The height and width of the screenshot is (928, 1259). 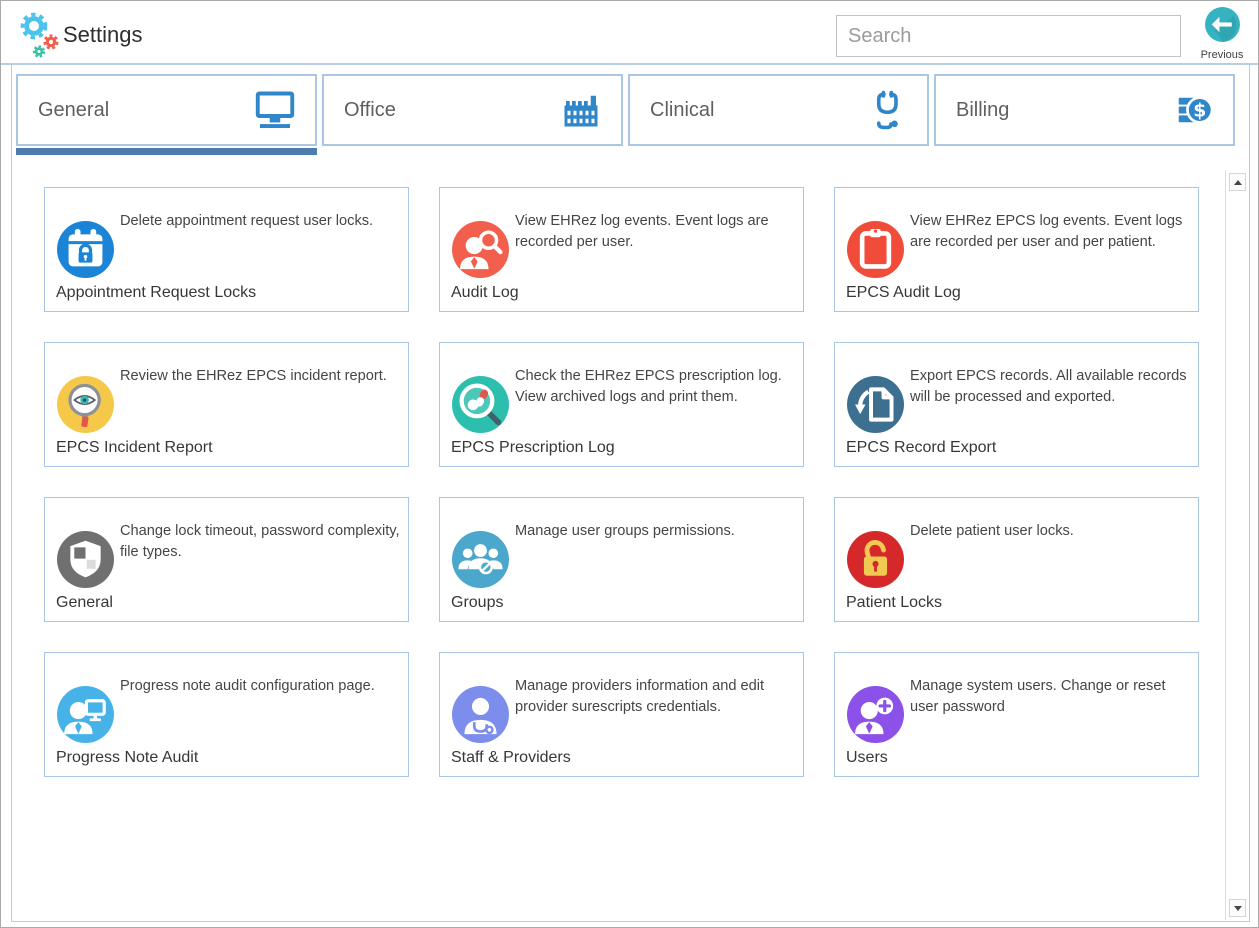 What do you see at coordinates (74, 109) in the screenshot?
I see `tab-label: General` at bounding box center [74, 109].